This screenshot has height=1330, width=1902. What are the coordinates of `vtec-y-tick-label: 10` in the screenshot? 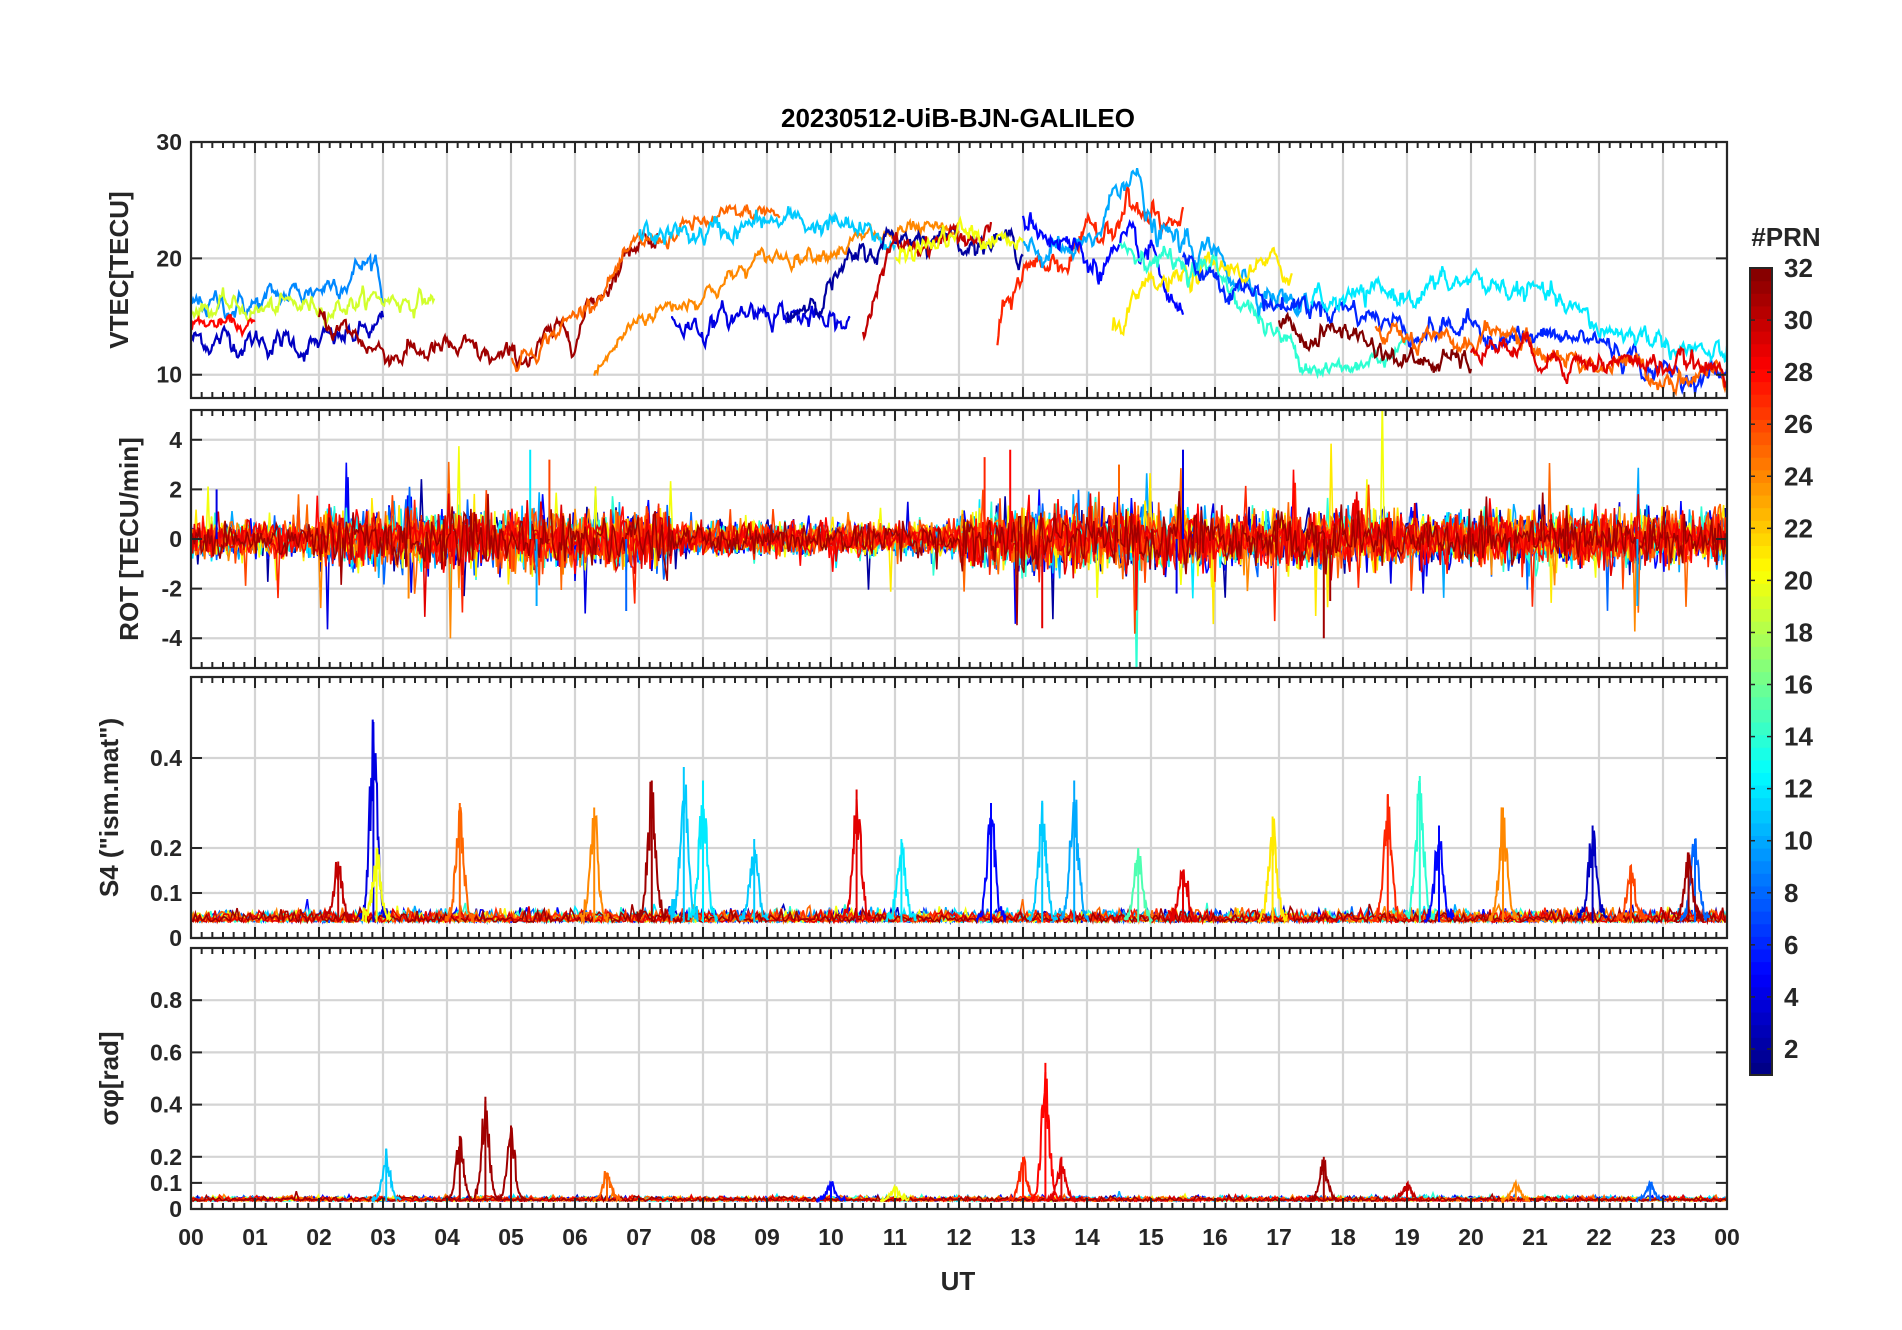 It's located at (169, 375).